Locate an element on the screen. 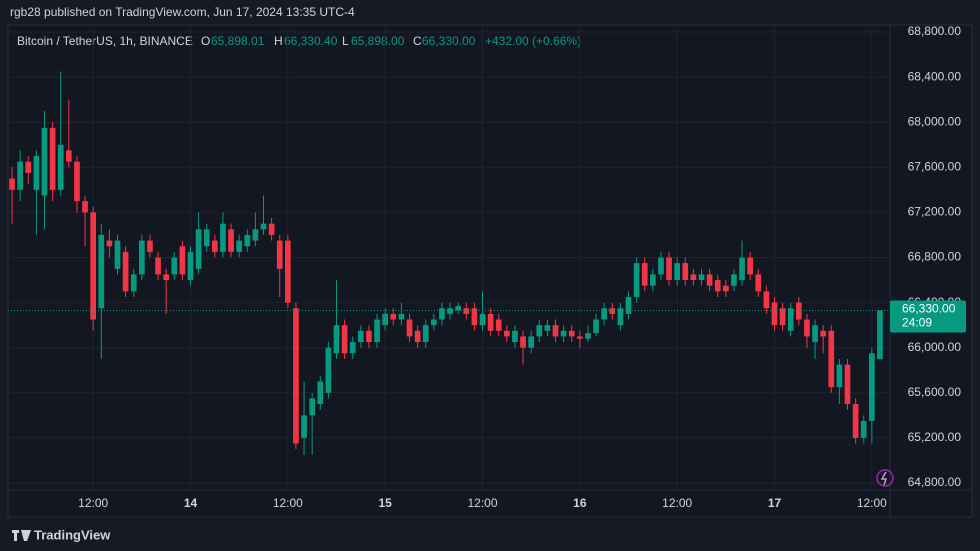 This screenshot has width=980, height=551. y-tick-label: 66,800.00 is located at coordinates (935, 257).